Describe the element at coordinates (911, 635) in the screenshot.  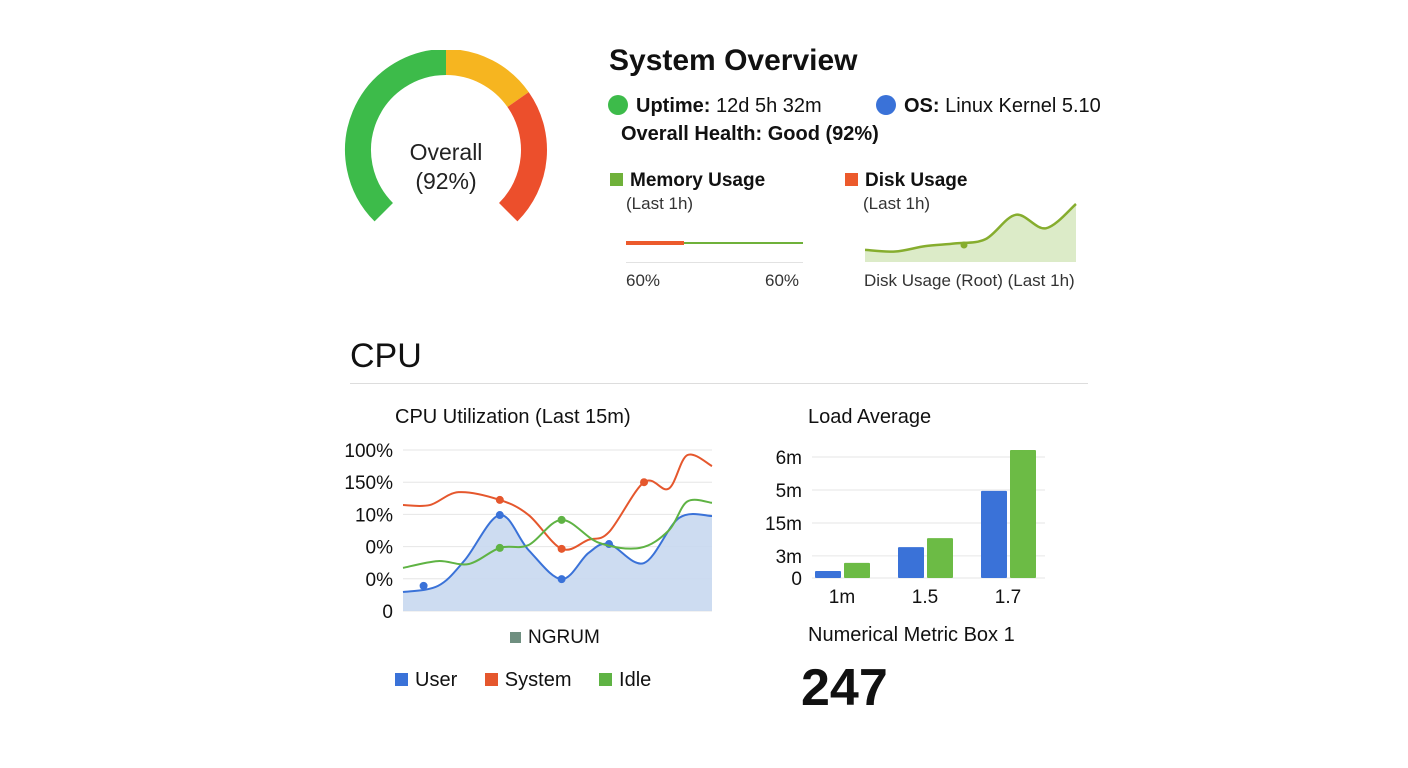
I see `metric-box-title: Numerical Metric Box 1` at that location.